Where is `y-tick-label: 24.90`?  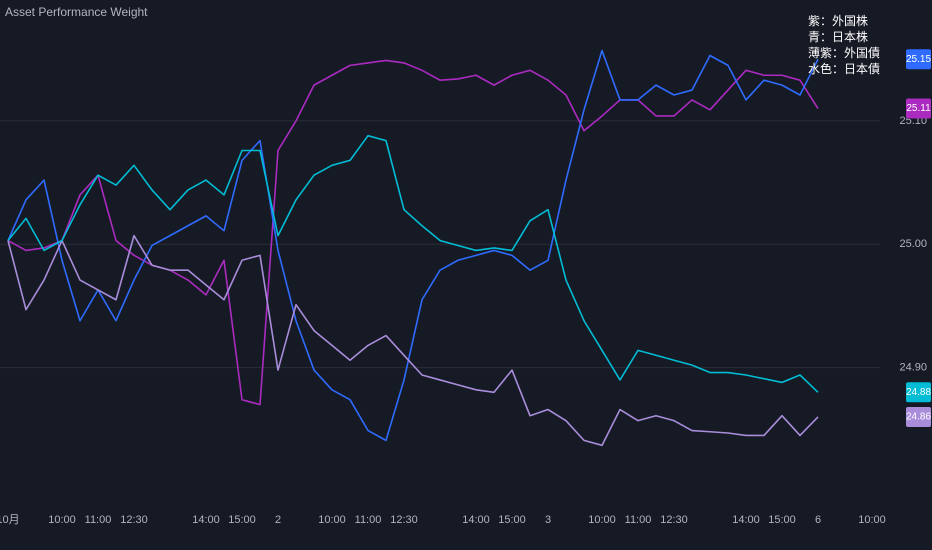
y-tick-label: 24.90 is located at coordinates (913, 368).